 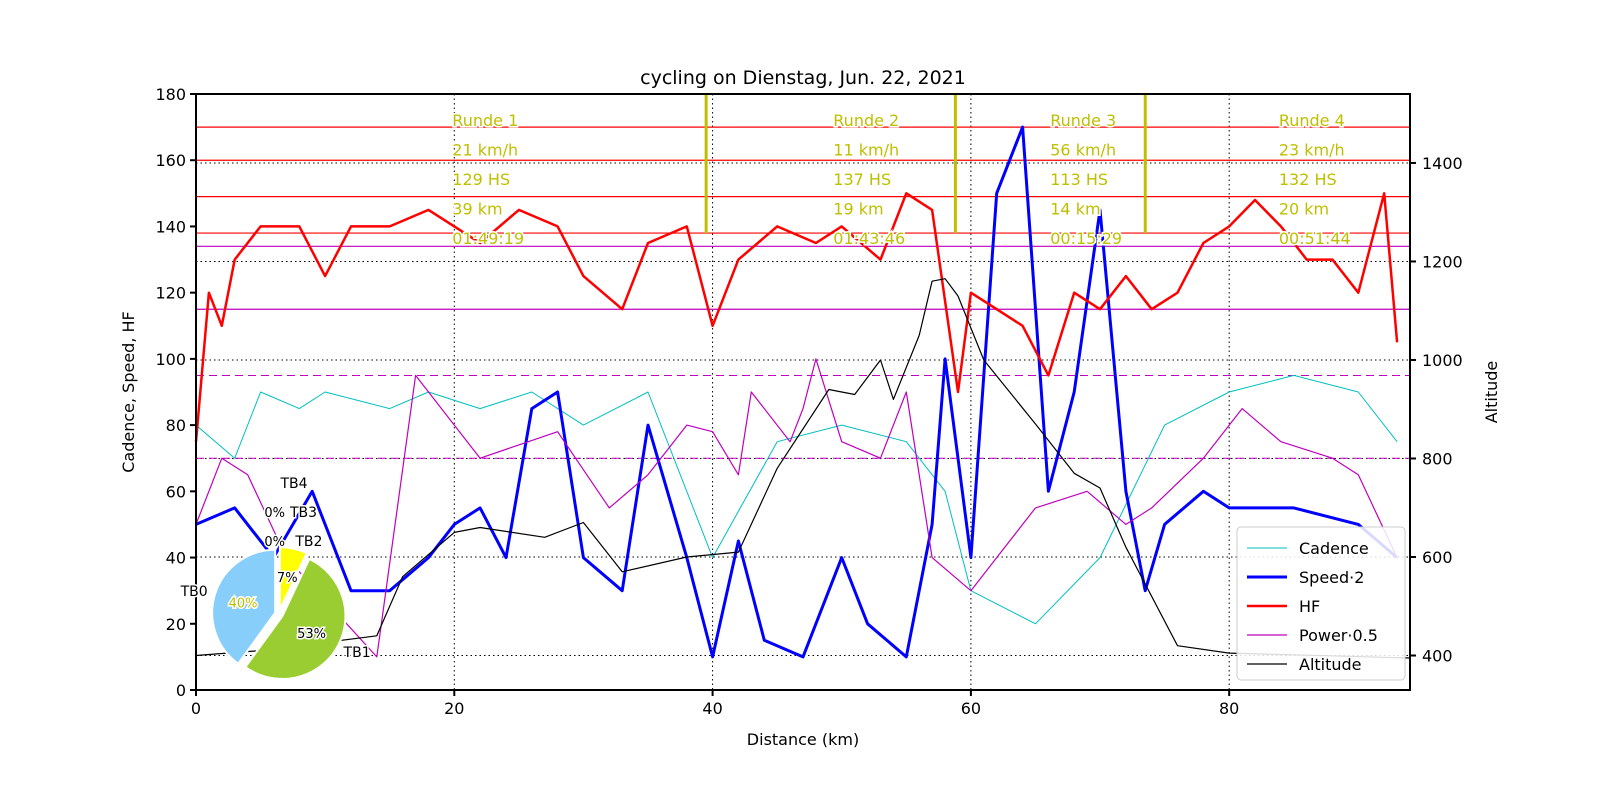 What do you see at coordinates (1442, 163) in the screenshot?
I see `y-right-tick-label: 1400` at bounding box center [1442, 163].